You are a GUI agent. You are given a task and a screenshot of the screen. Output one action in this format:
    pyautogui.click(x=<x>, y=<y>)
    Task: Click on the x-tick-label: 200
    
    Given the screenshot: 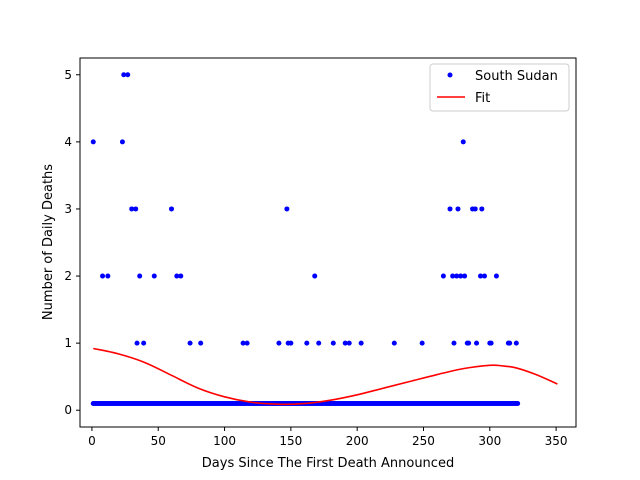 What is the action you would take?
    pyautogui.click(x=357, y=441)
    